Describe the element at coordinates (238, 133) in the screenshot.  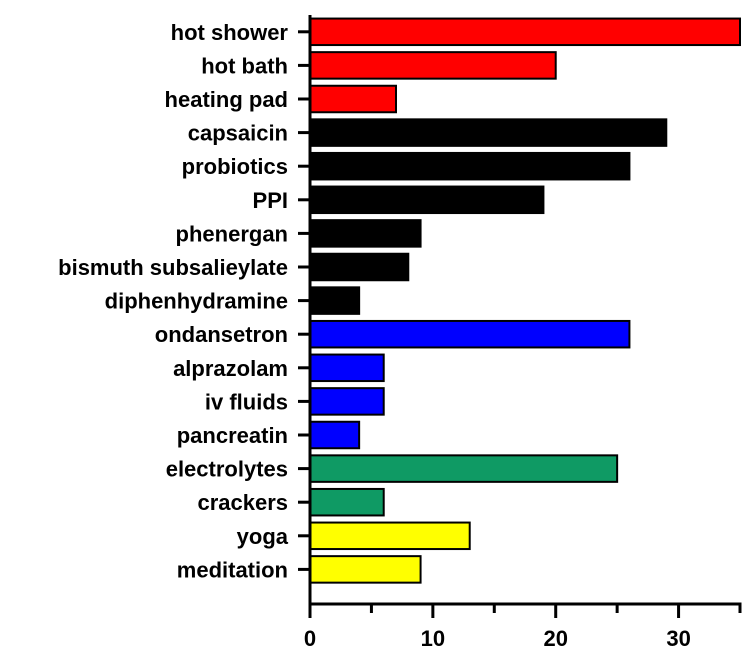
I see `category-label-capsaicin: capsaicin` at that location.